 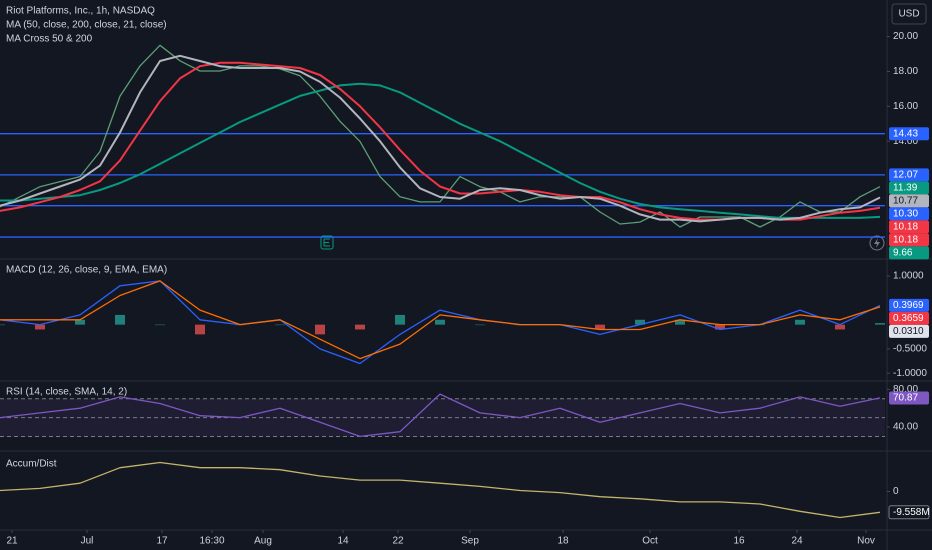 I want to click on event-icon, so click(x=877, y=243).